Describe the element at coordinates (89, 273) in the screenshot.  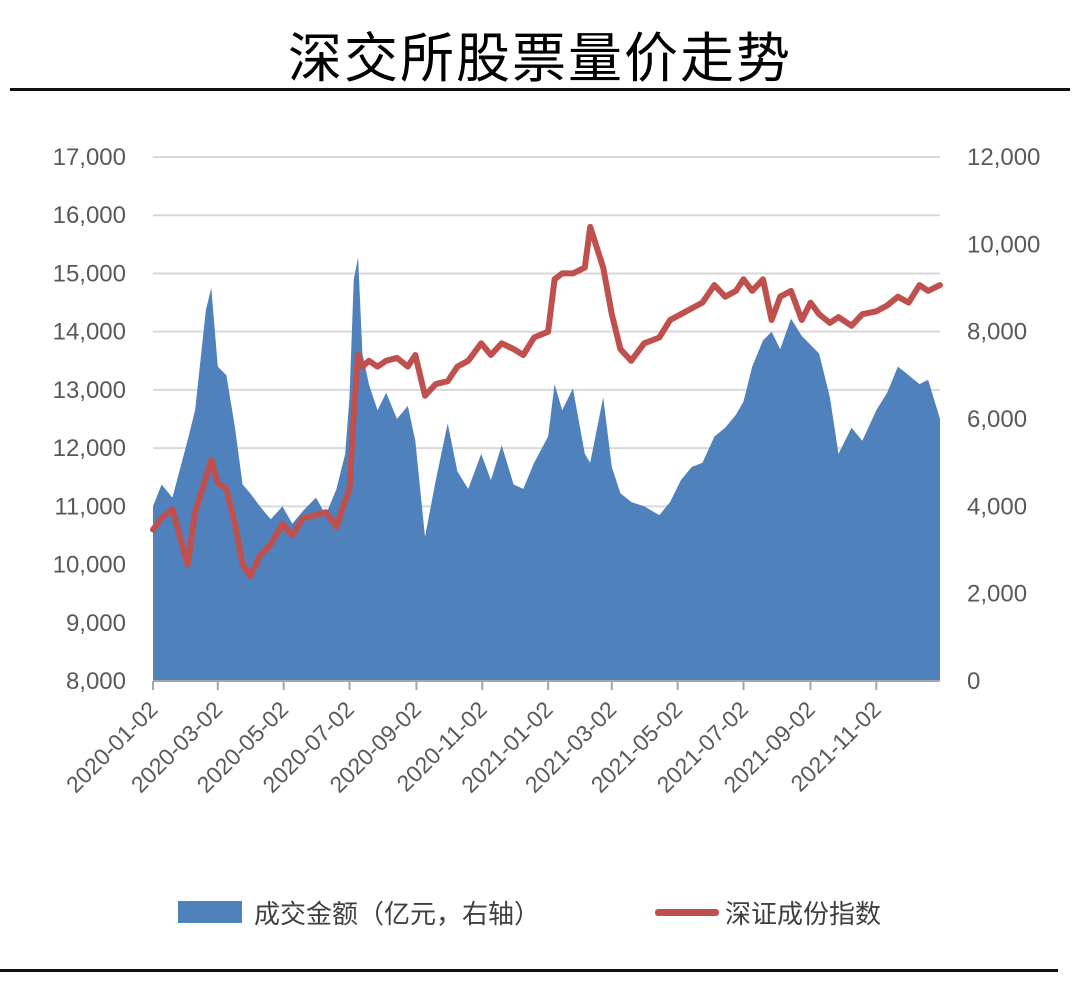
I see `left-tick-label: 15,000` at that location.